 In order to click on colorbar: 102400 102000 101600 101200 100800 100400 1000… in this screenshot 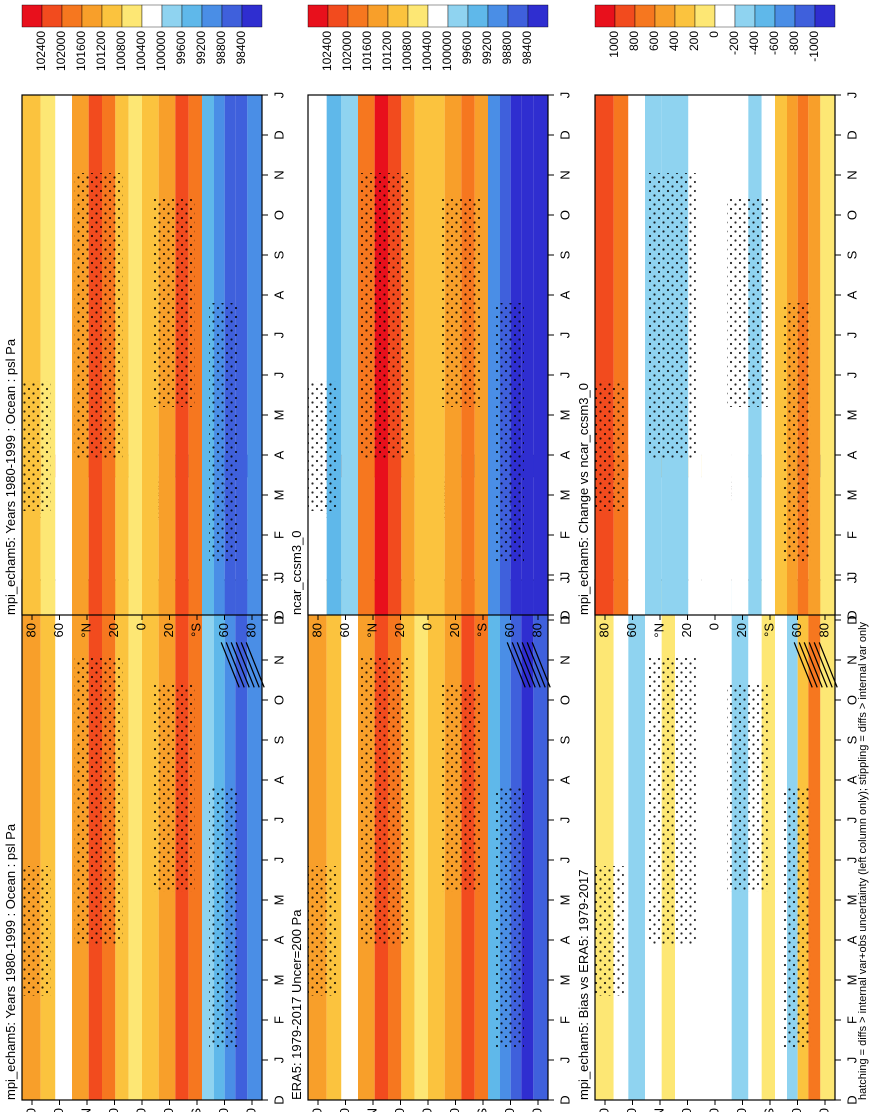, I will do `click(142, 37)`.